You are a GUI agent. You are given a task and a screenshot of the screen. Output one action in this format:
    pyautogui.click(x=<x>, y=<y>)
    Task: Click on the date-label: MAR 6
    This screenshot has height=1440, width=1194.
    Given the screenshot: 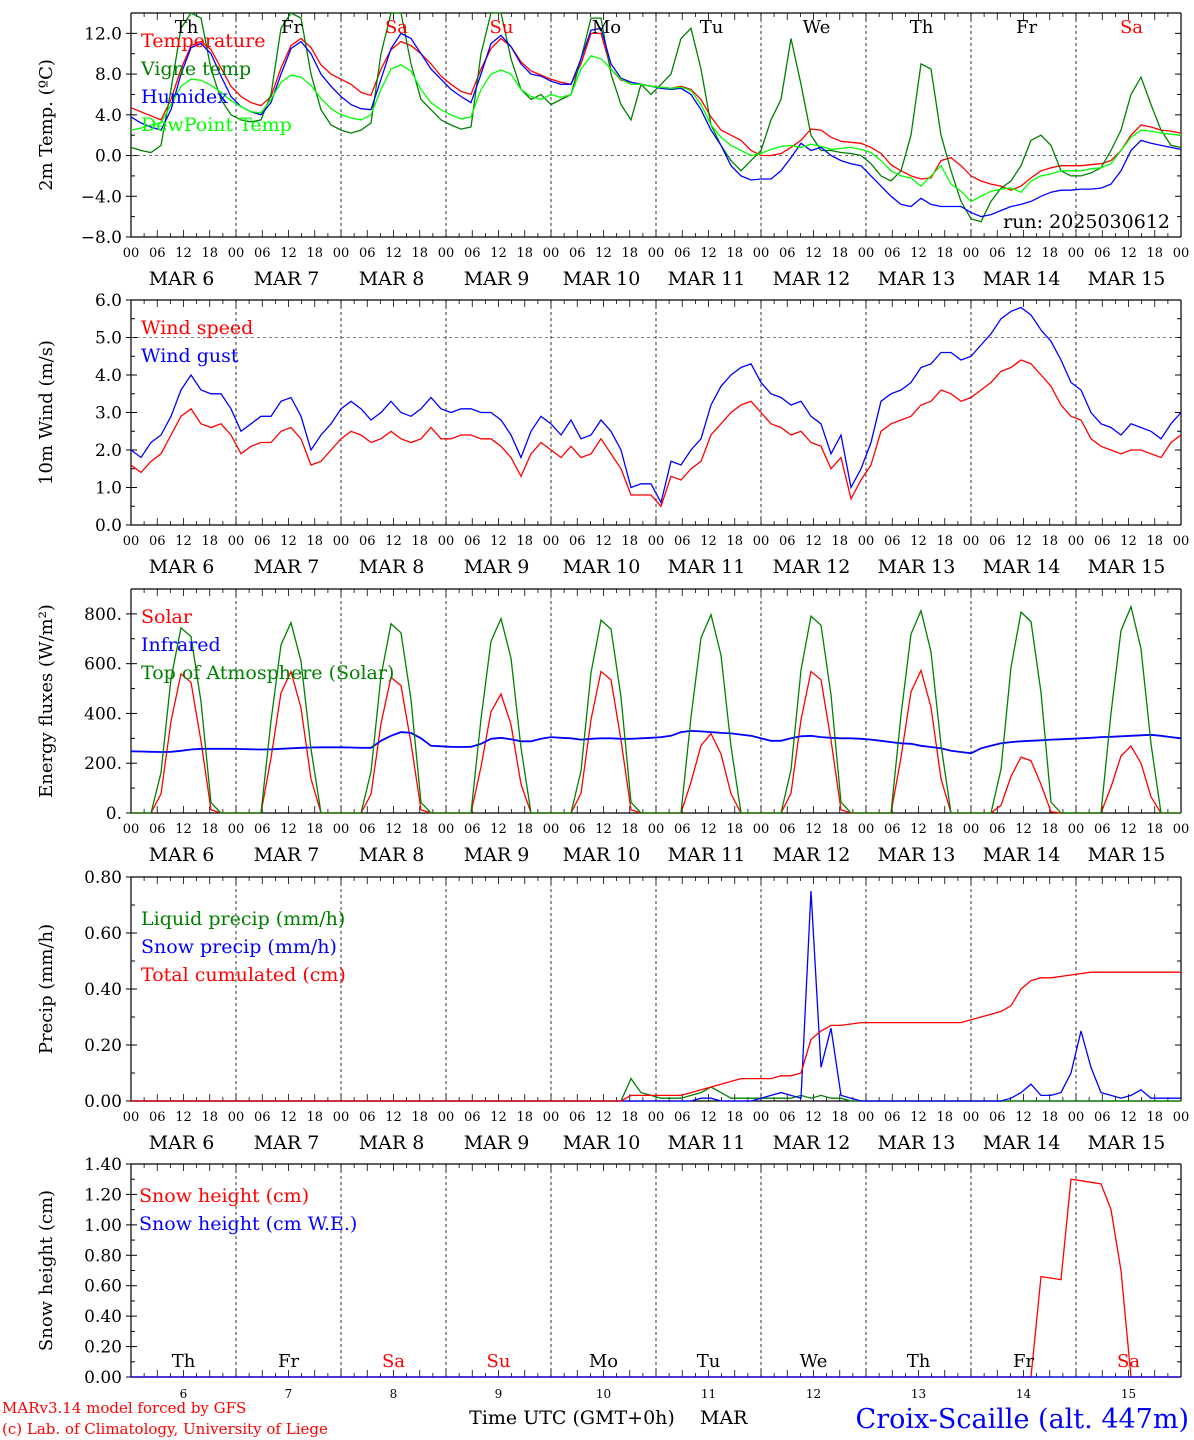 What is the action you would take?
    pyautogui.click(x=182, y=1143)
    